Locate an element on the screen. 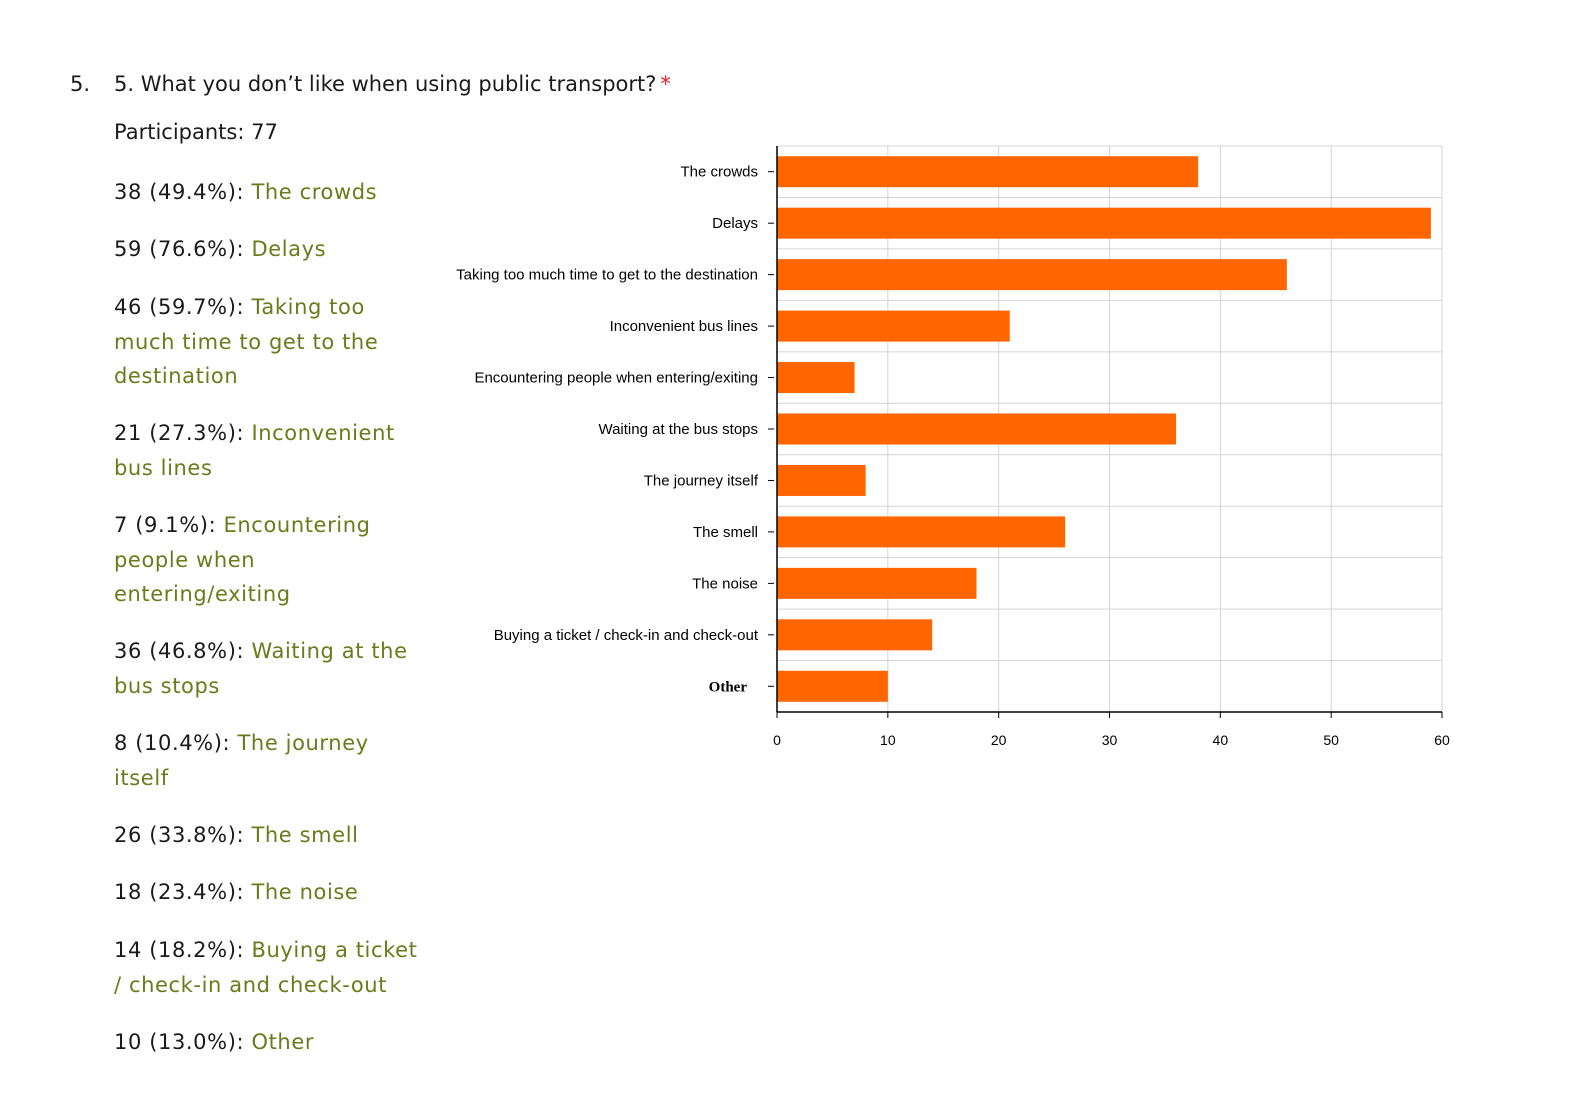  category-label: Delays is located at coordinates (735, 223).